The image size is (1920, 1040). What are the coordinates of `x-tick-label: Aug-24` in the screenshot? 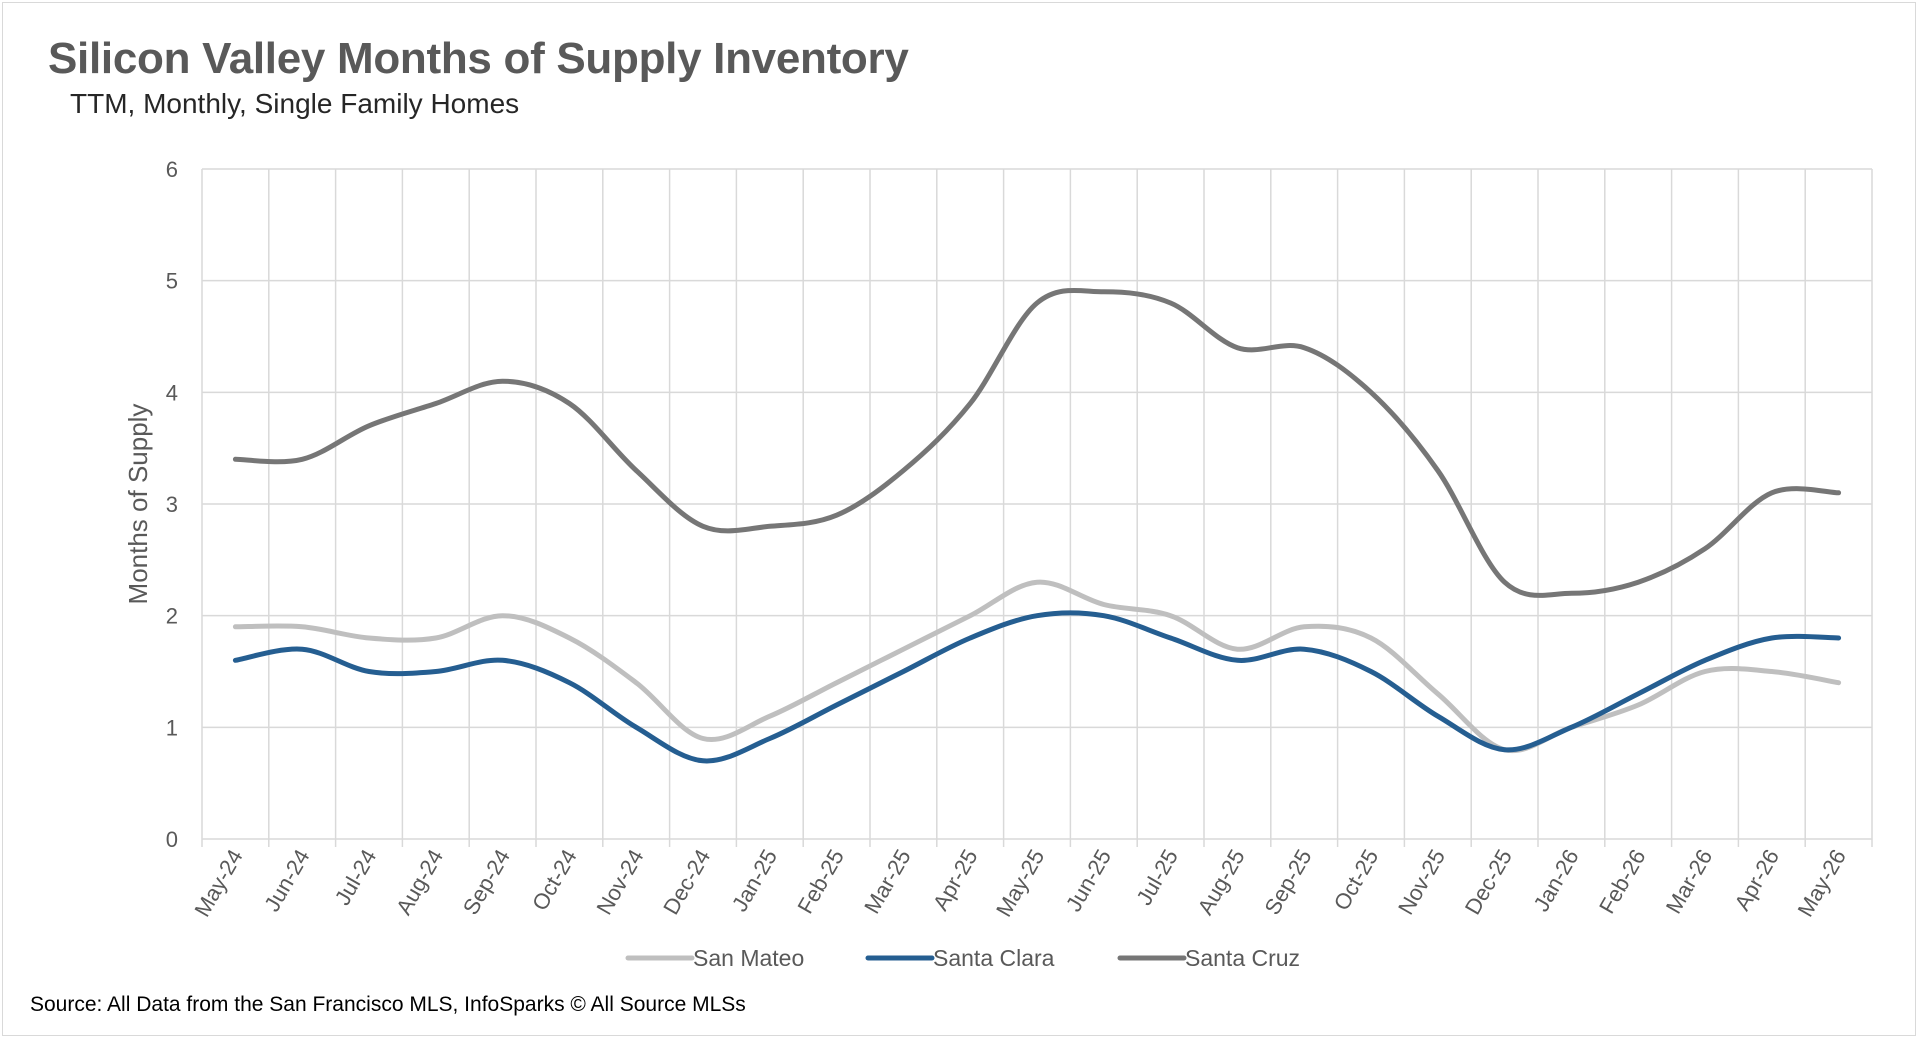 It's located at (419, 882).